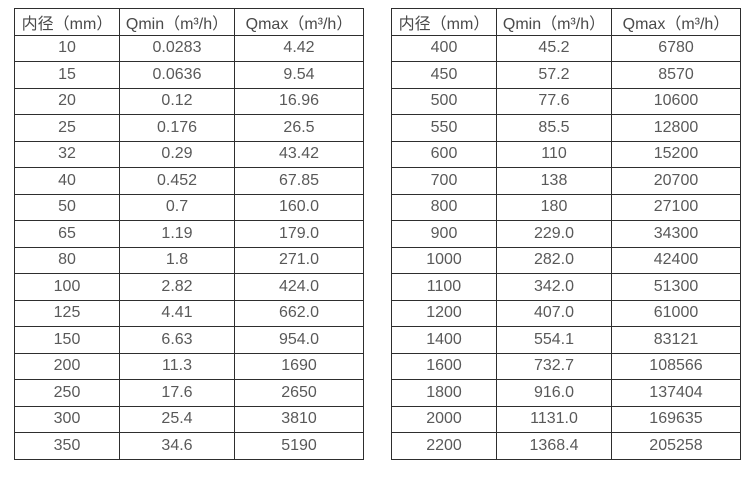  I want to click on table-cell: 200, so click(67, 366).